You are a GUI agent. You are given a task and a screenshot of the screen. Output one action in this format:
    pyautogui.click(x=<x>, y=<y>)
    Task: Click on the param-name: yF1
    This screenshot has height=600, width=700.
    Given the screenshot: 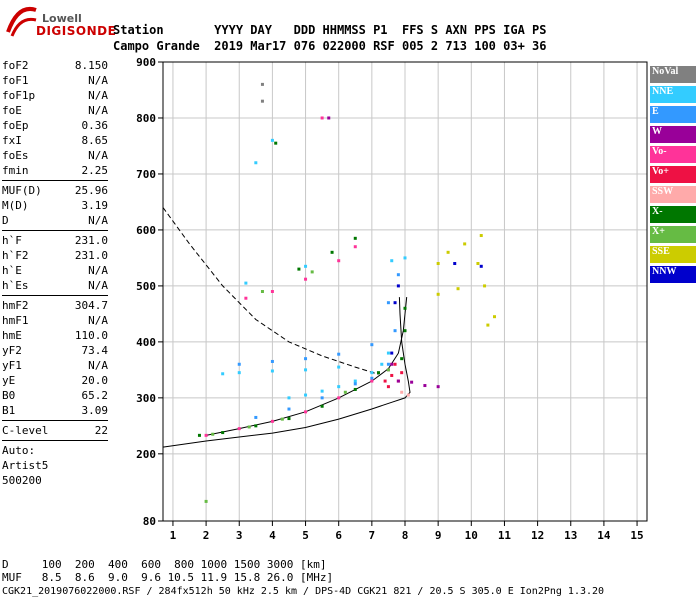 What is the action you would take?
    pyautogui.click(x=12, y=365)
    